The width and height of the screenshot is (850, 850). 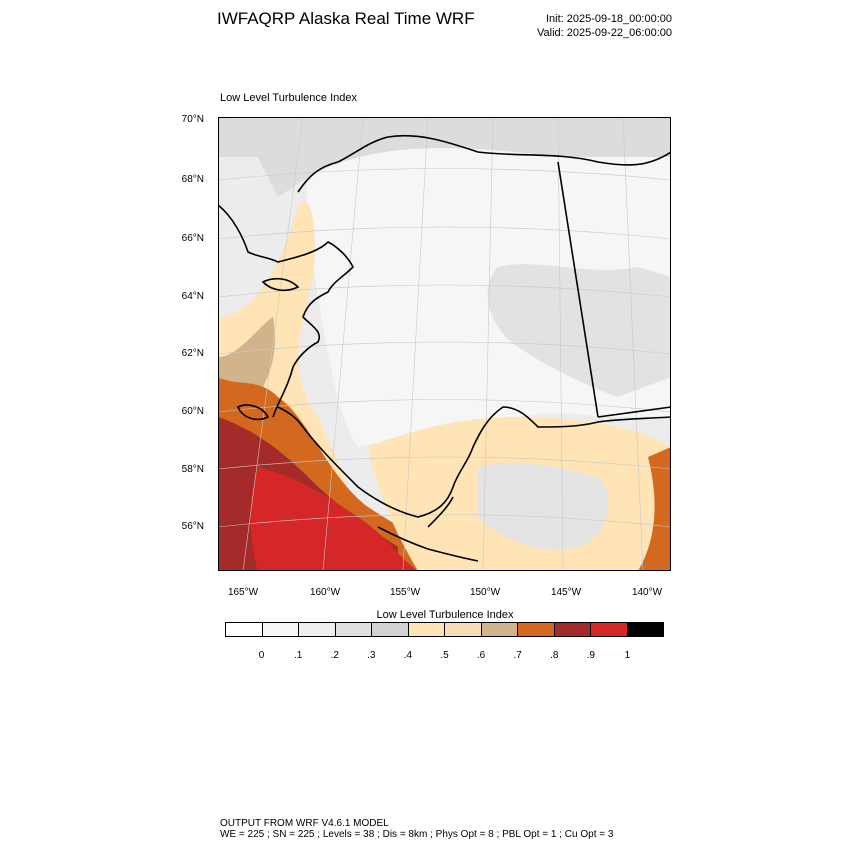 What do you see at coordinates (261, 655) in the screenshot?
I see `colorbar-tick-label: 0` at bounding box center [261, 655].